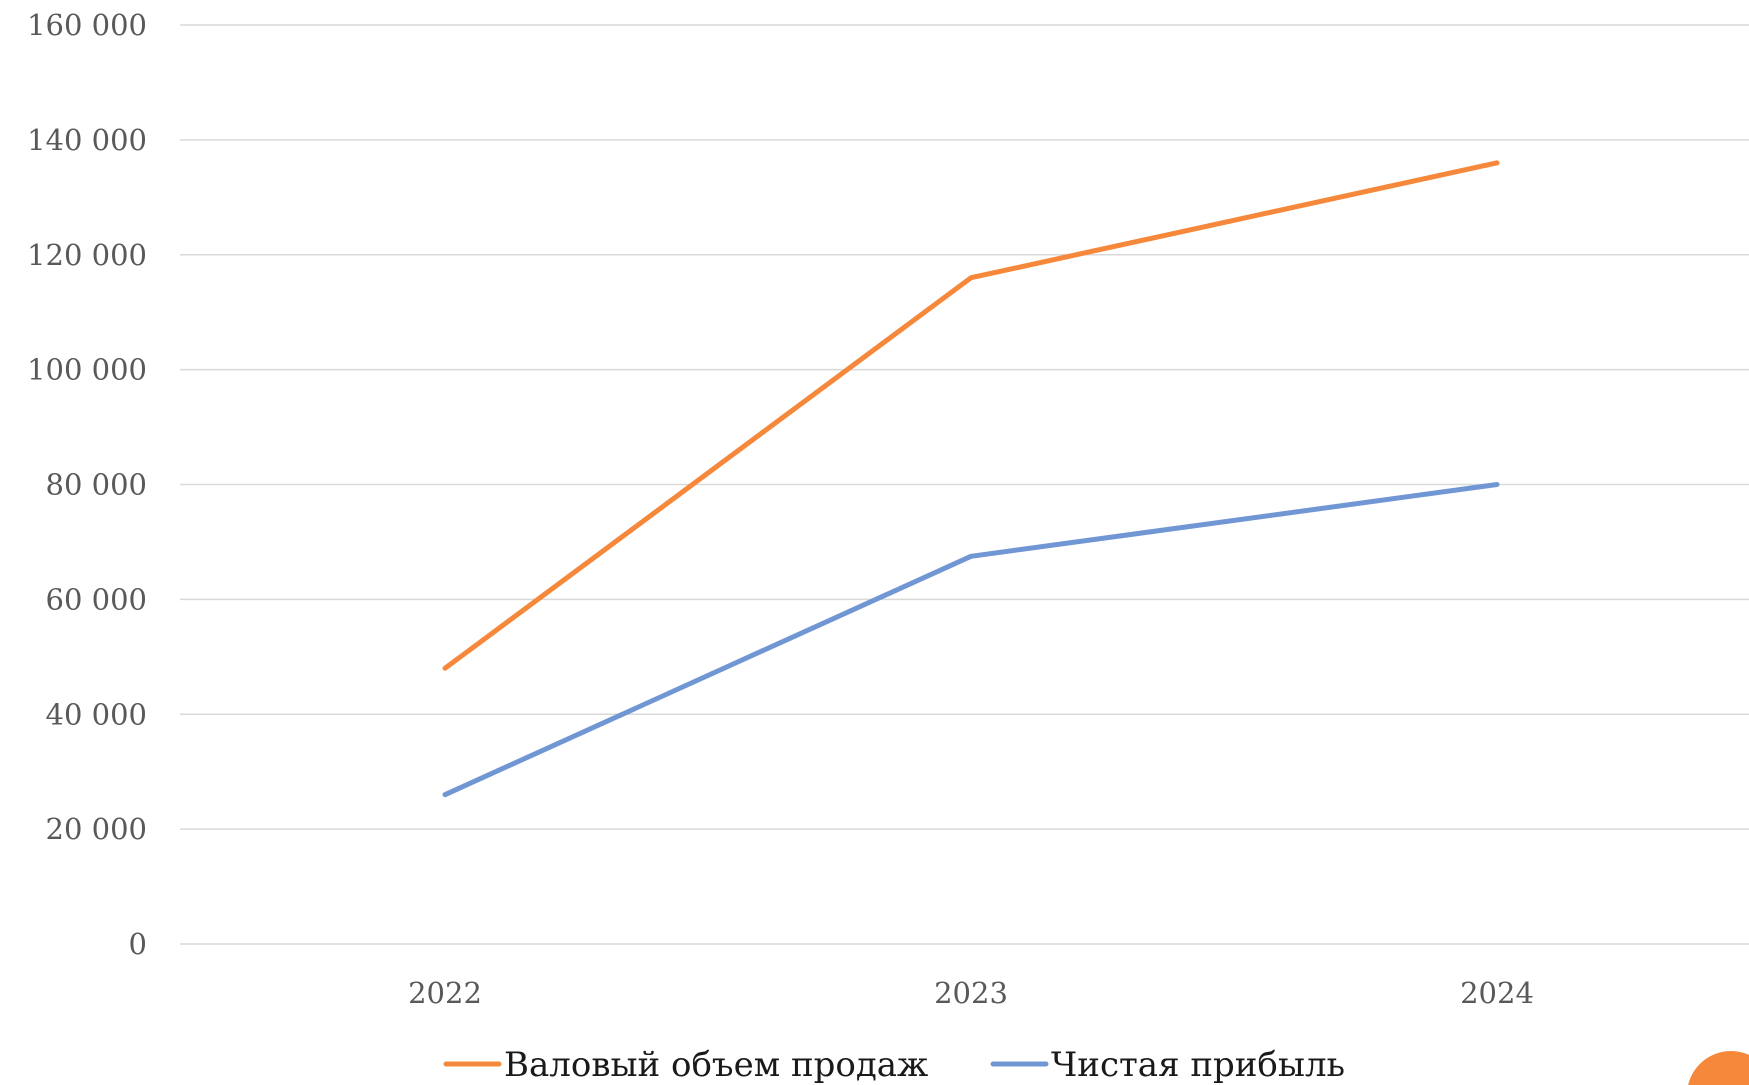  I want to click on y-tick-label: 20 000, so click(96, 829).